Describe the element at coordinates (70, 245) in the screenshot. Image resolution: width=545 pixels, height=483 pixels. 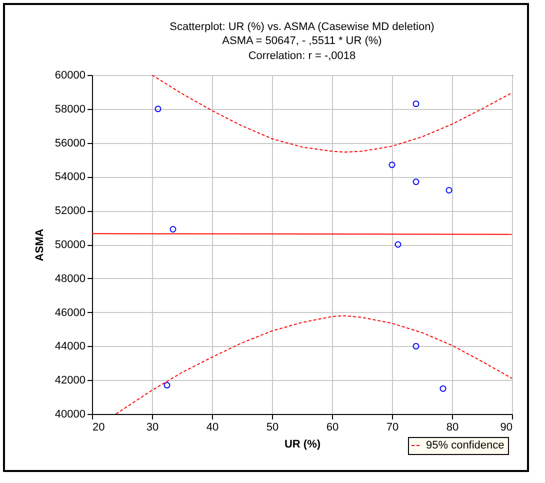
I see `y-tick-label: 50000` at that location.